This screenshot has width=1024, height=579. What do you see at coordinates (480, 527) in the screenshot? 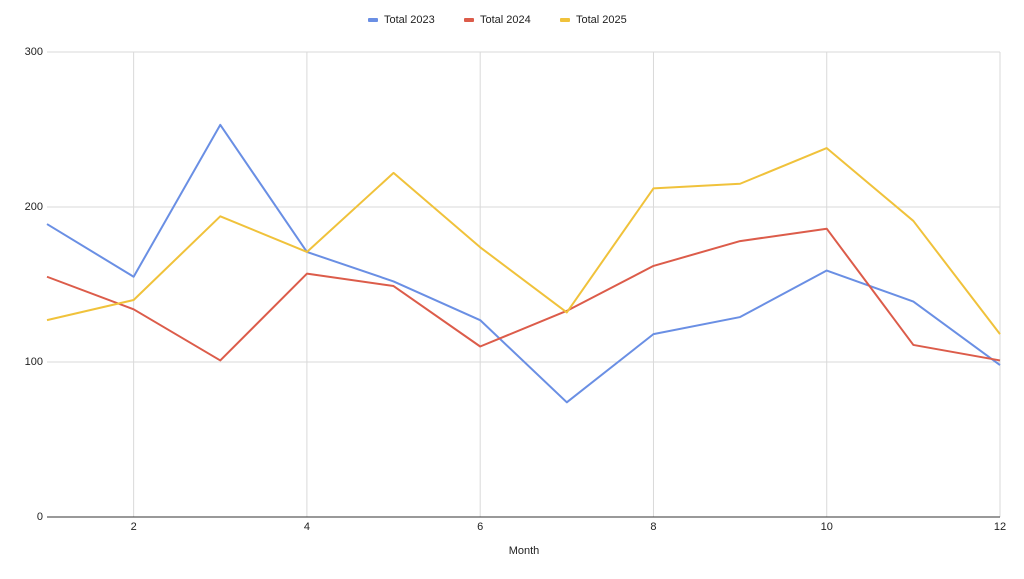
I see `x-tick-label: 6` at bounding box center [480, 527].